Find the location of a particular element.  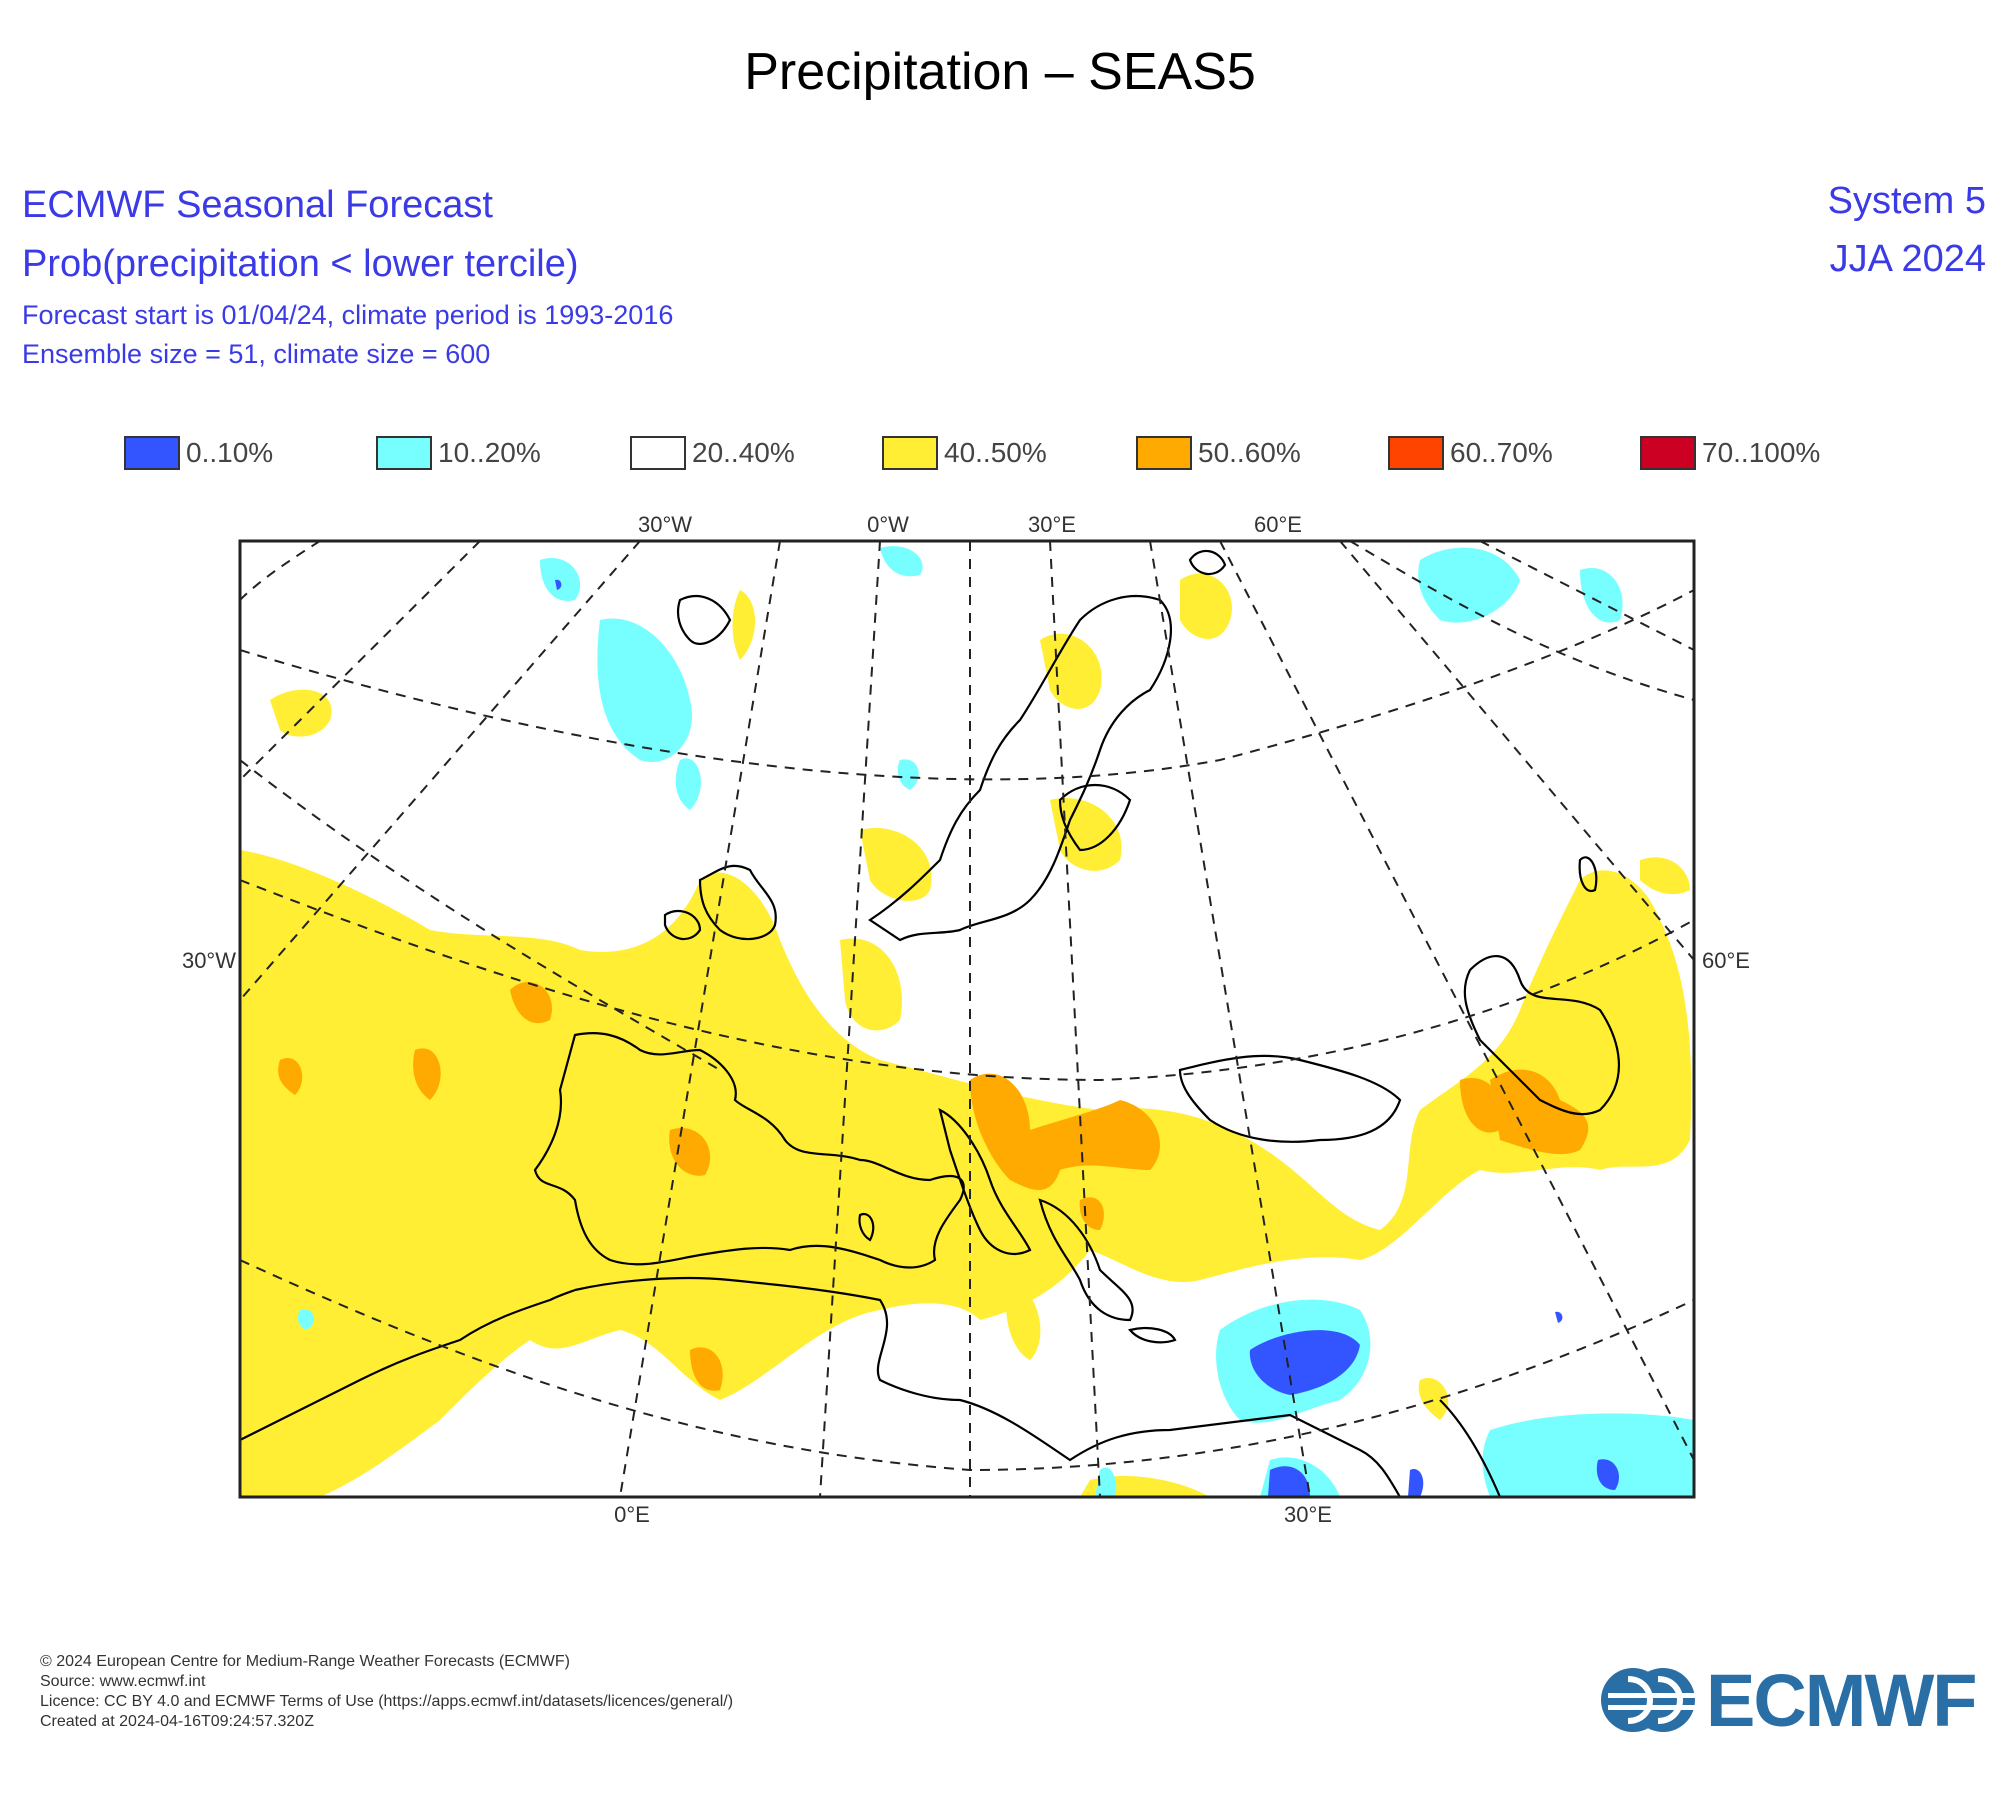

legend-item: 0..10% is located at coordinates (198, 453).